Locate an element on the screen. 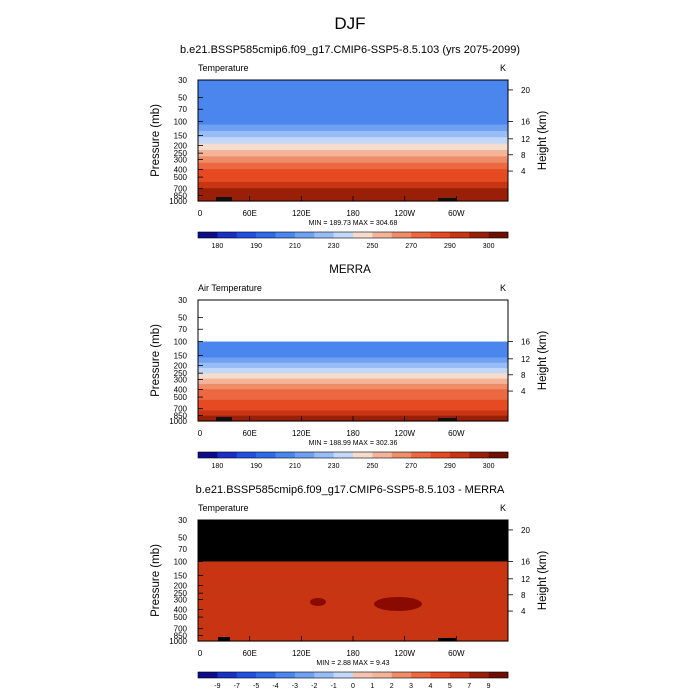 Image resolution: width=700 pixels, height=700 pixels. colorbar-label: -3 is located at coordinates (295, 686).